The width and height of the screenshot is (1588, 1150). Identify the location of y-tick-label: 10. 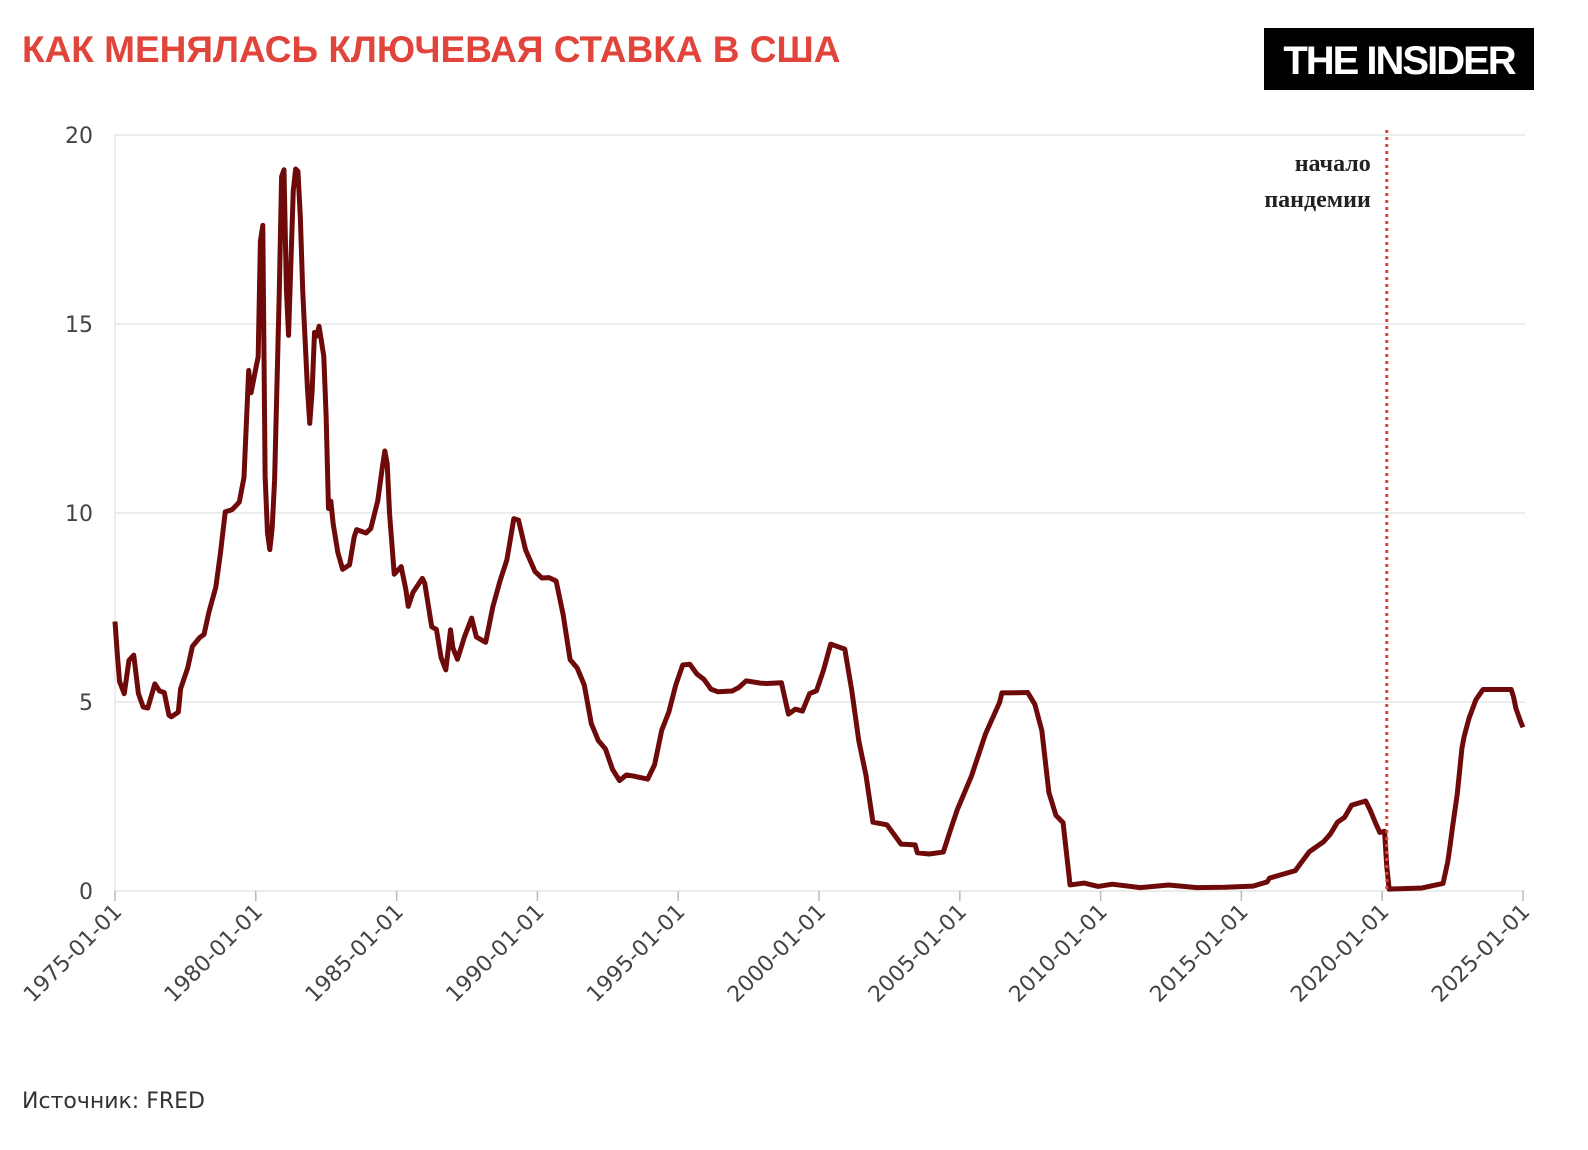
(79, 514).